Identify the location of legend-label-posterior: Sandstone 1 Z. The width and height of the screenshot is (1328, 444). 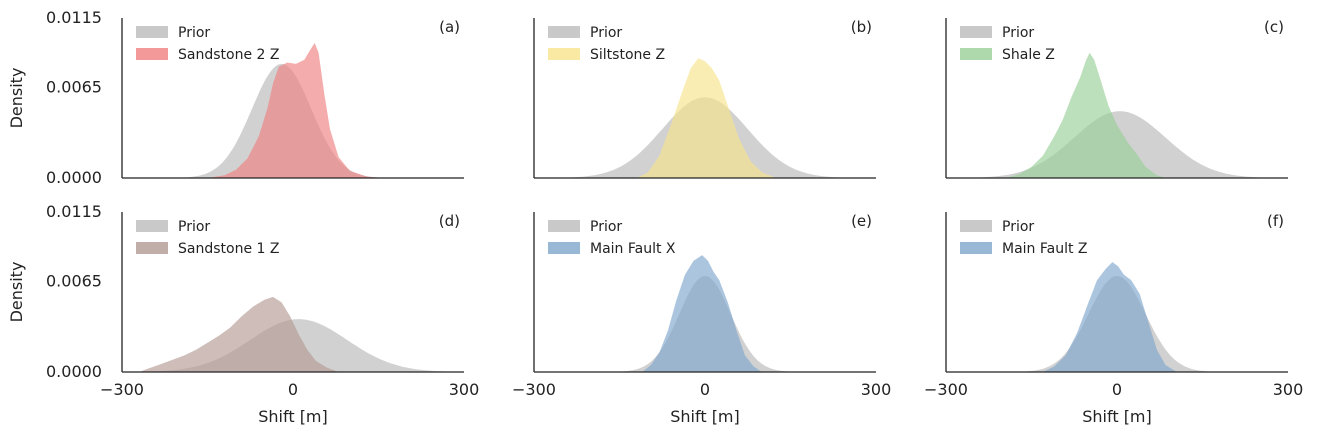
(228, 249).